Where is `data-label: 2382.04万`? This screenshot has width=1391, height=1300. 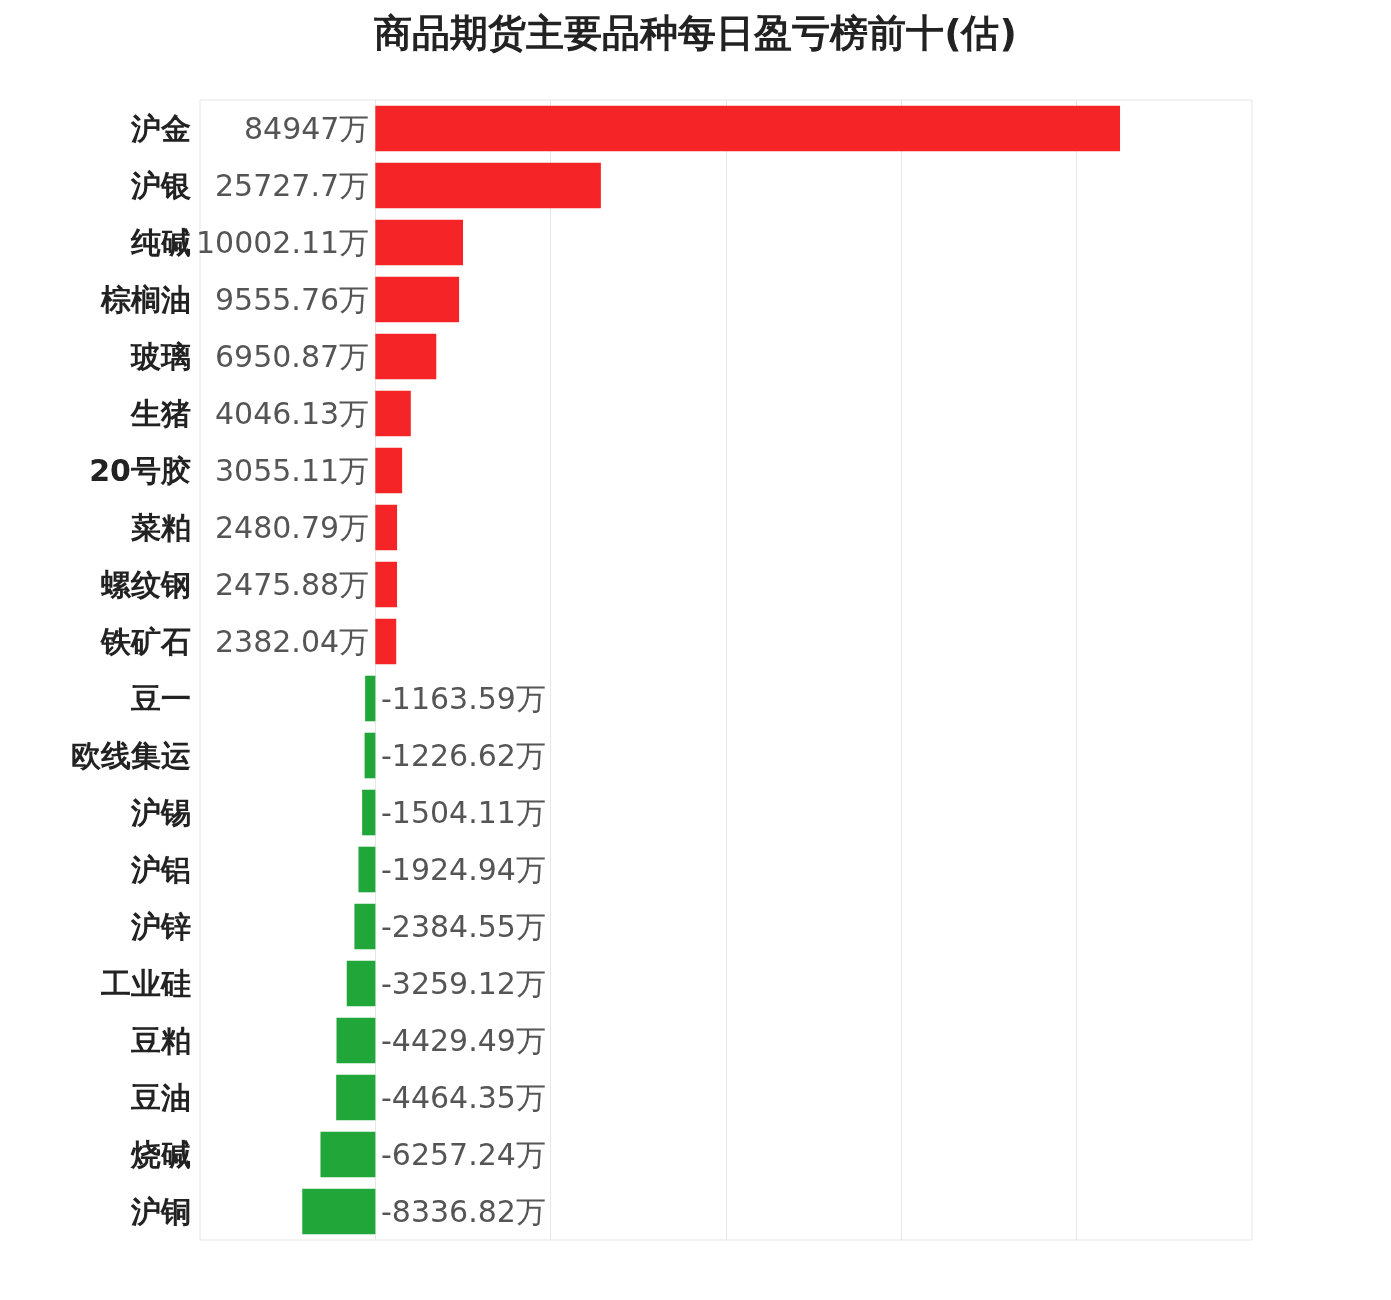
data-label: 2382.04万 is located at coordinates (292, 641).